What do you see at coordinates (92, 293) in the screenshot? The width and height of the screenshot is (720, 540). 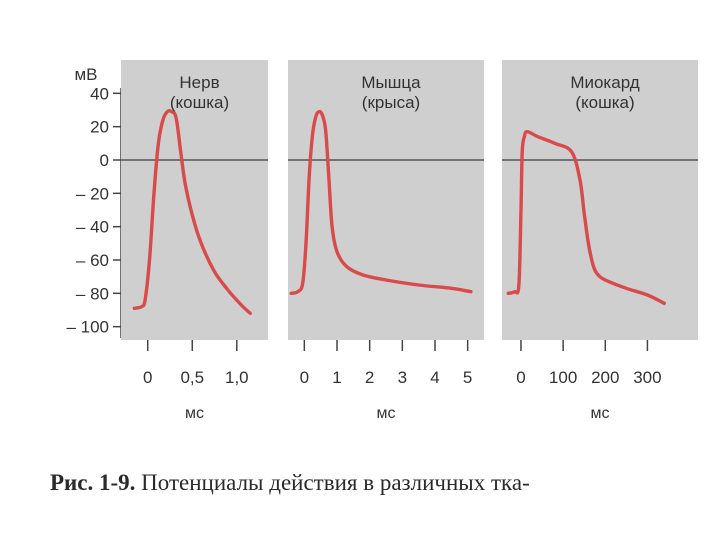 I see `y-tick-label: – 80` at bounding box center [92, 293].